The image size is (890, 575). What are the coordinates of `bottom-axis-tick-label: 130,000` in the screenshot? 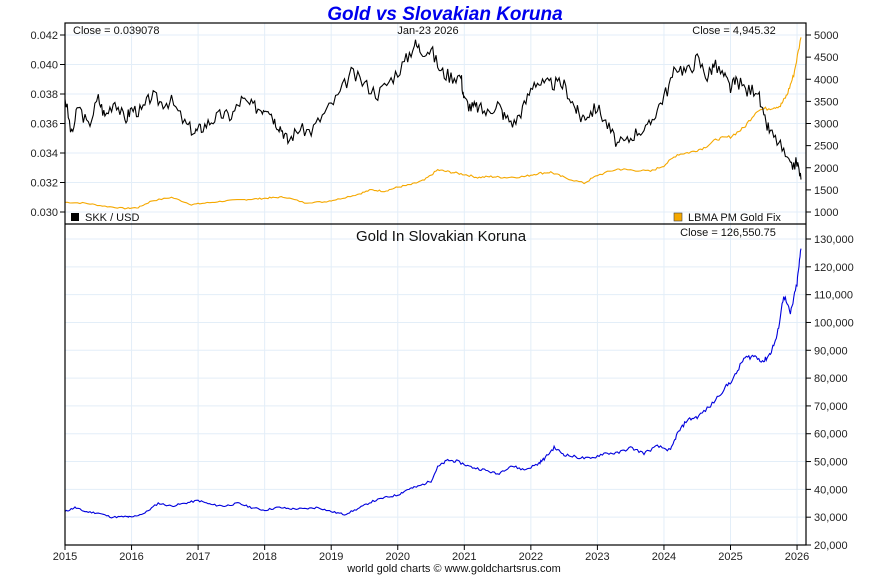 It's located at (834, 240).